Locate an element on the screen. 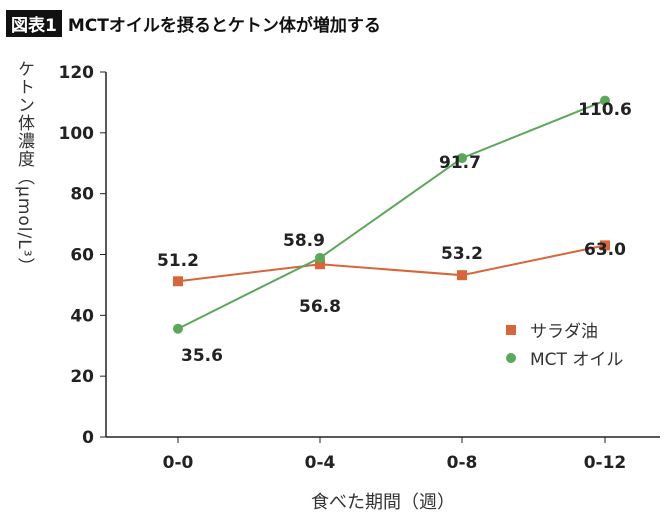 This screenshot has width=670, height=518. data-label: 63.0 is located at coordinates (605, 250).